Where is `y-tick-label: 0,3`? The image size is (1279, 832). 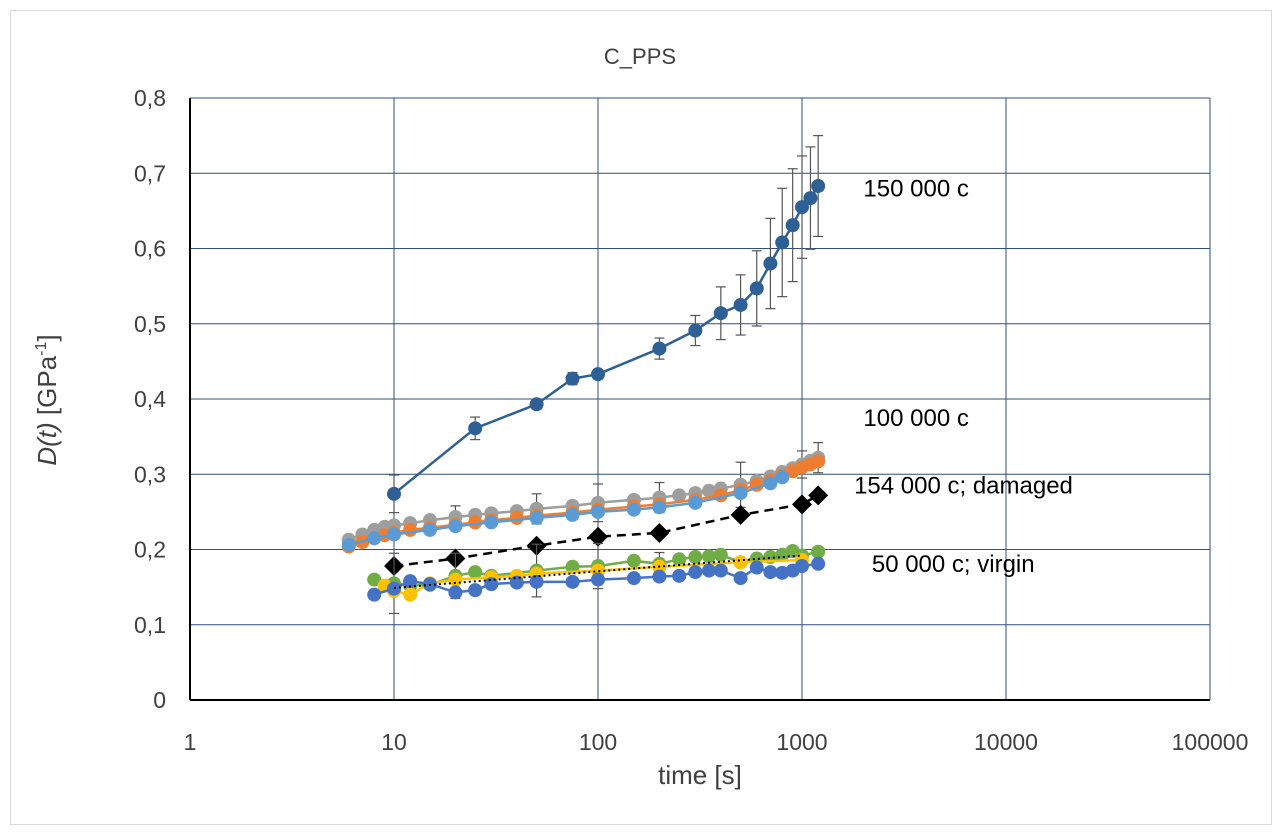
y-tick-label: 0,3 is located at coordinates (150, 474).